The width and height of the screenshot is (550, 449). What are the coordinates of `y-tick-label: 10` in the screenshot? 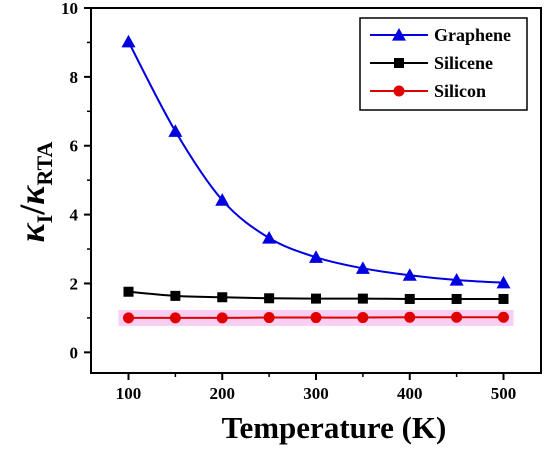 It's located at (69, 9).